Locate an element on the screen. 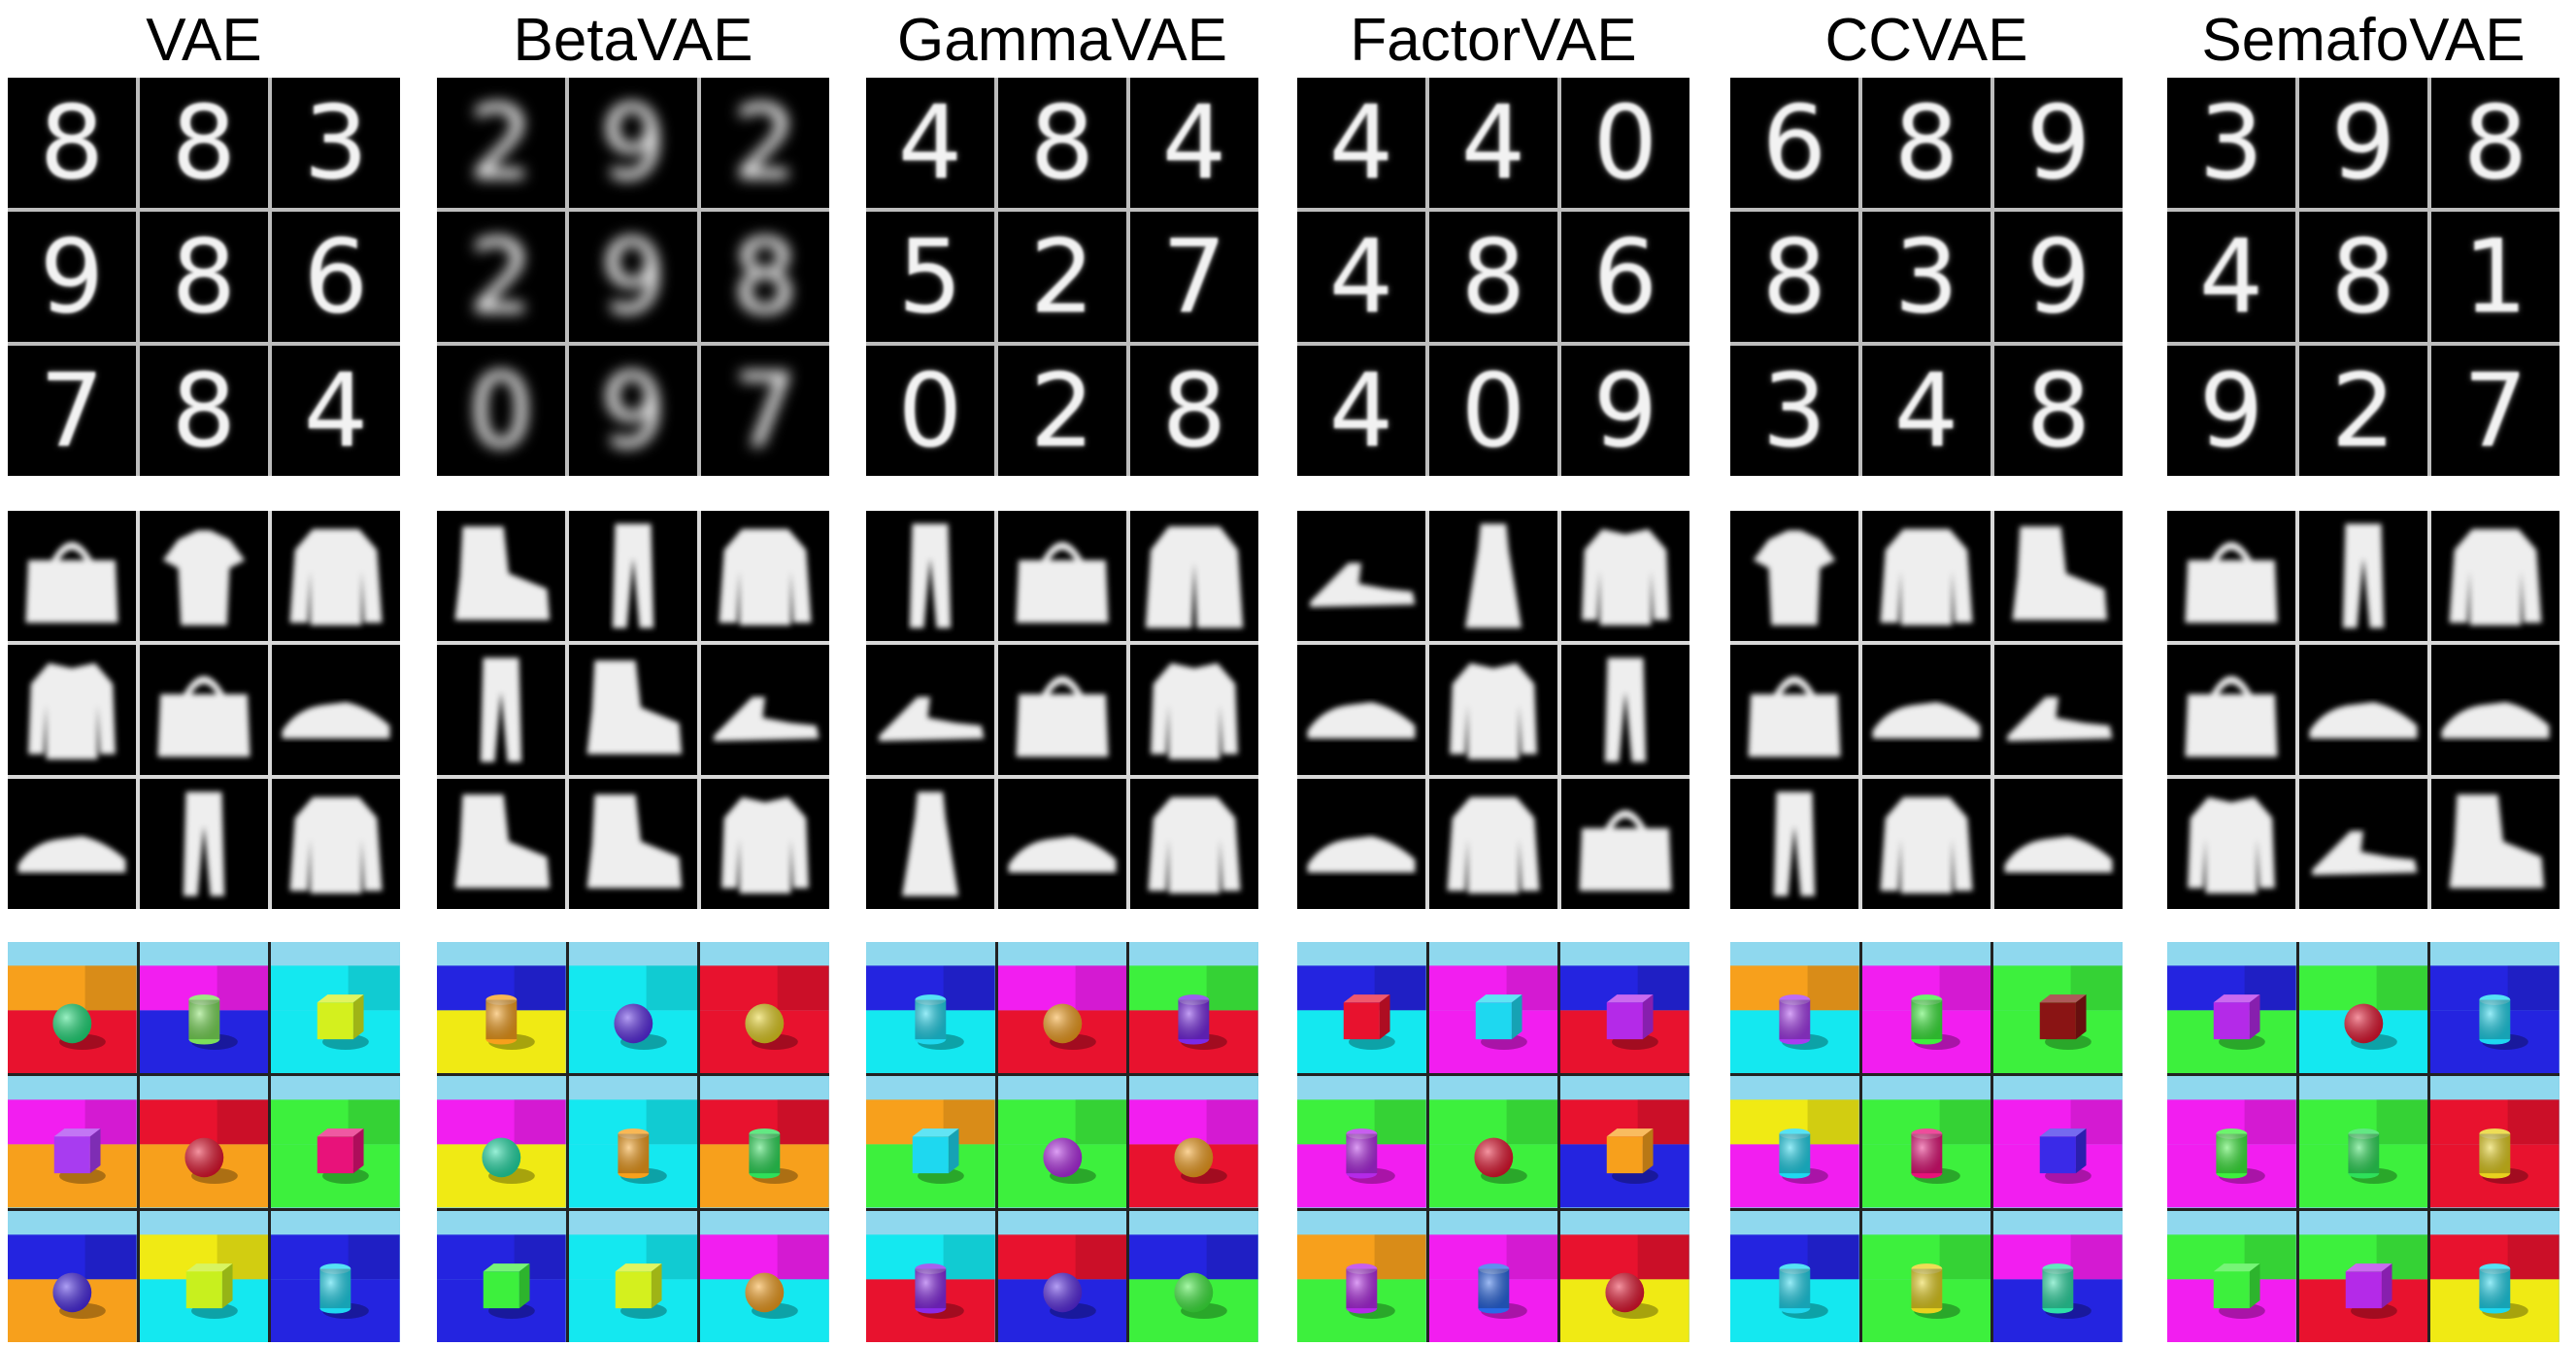 This screenshot has height=1346, width=2576. column-title-gammavae: GammaVAE is located at coordinates (1062, 40).